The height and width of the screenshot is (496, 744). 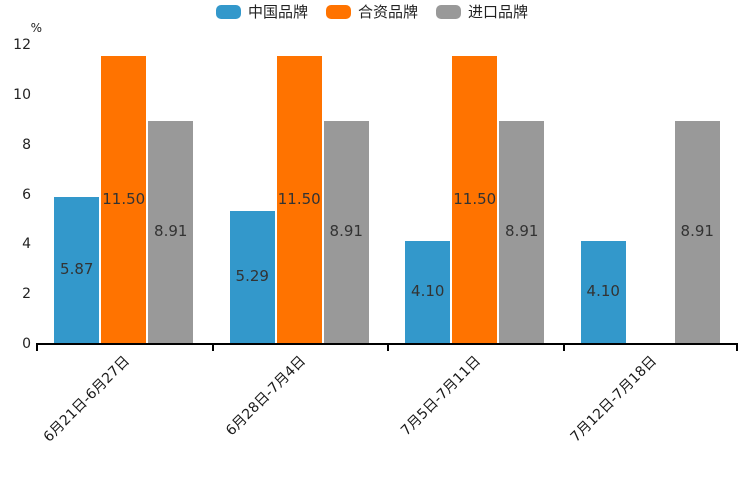 I want to click on bar-value-label: 5.87, so click(x=77, y=268).